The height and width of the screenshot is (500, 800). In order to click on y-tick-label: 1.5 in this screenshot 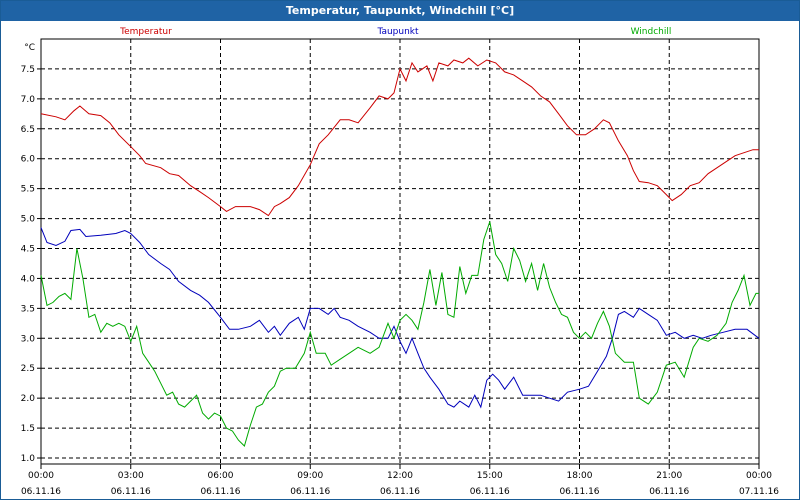, I will do `click(28, 429)`.